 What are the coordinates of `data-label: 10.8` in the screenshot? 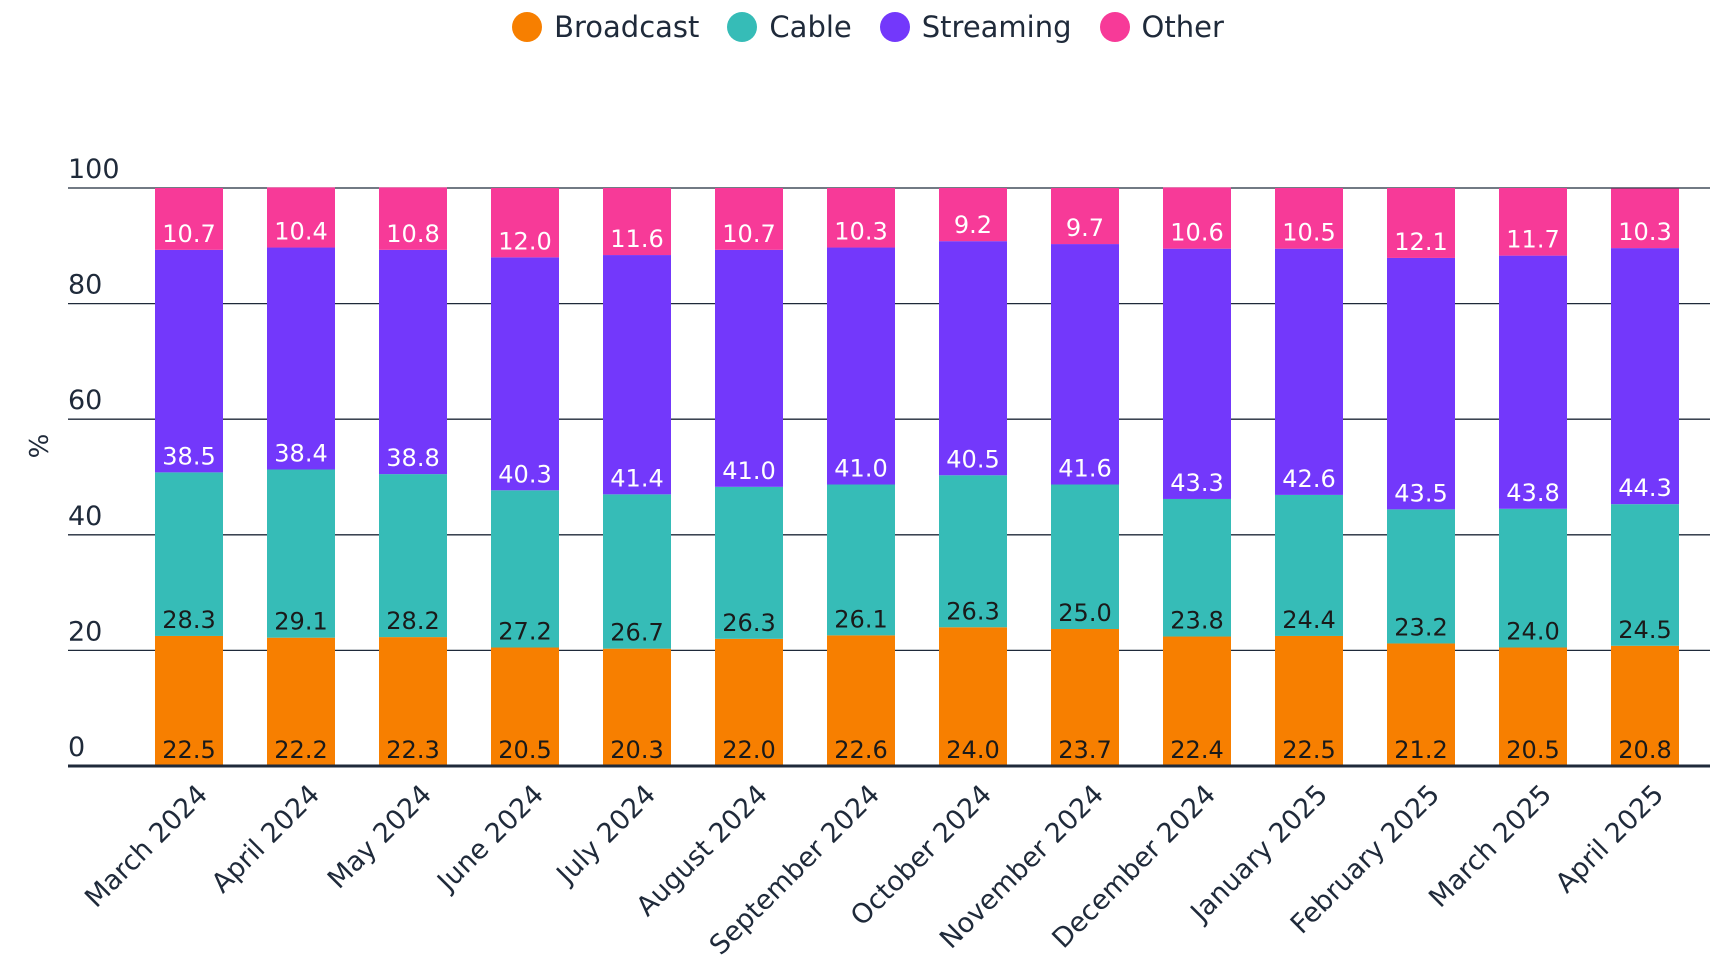 It's located at (412, 234).